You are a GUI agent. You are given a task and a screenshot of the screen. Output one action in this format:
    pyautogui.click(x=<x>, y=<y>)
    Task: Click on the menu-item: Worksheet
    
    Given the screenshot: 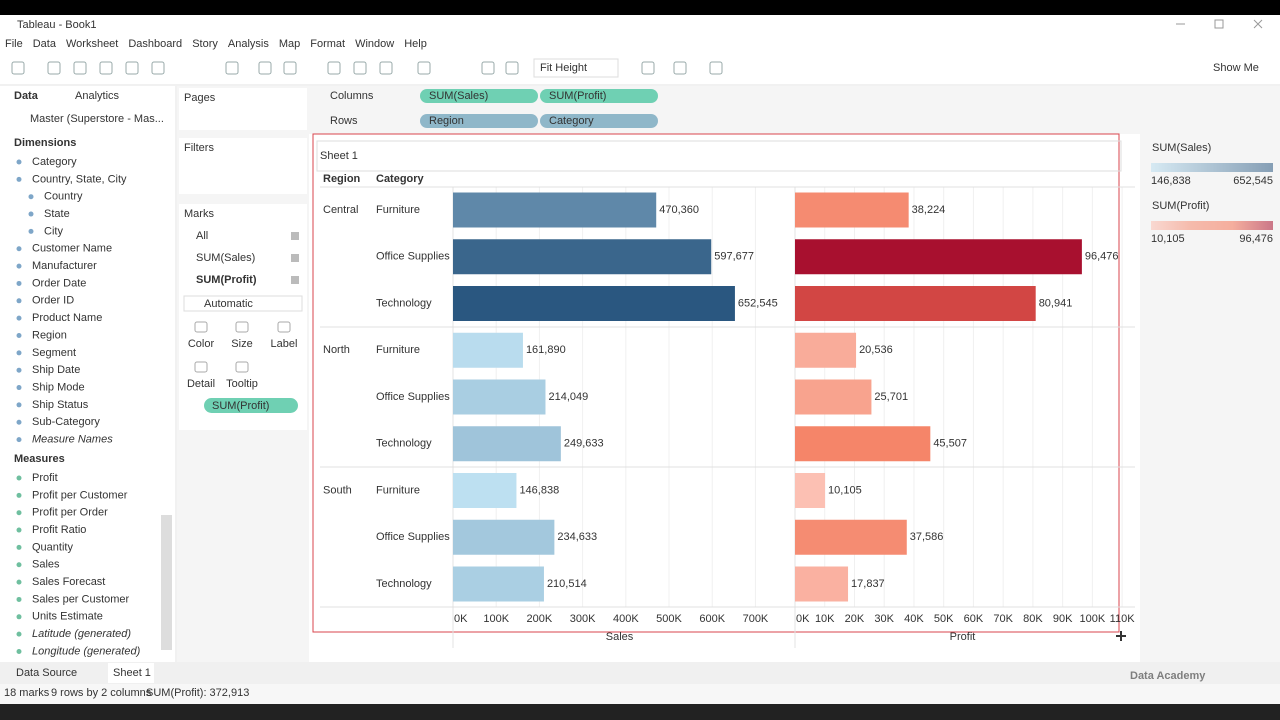 What is the action you would take?
    pyautogui.click(x=92, y=44)
    